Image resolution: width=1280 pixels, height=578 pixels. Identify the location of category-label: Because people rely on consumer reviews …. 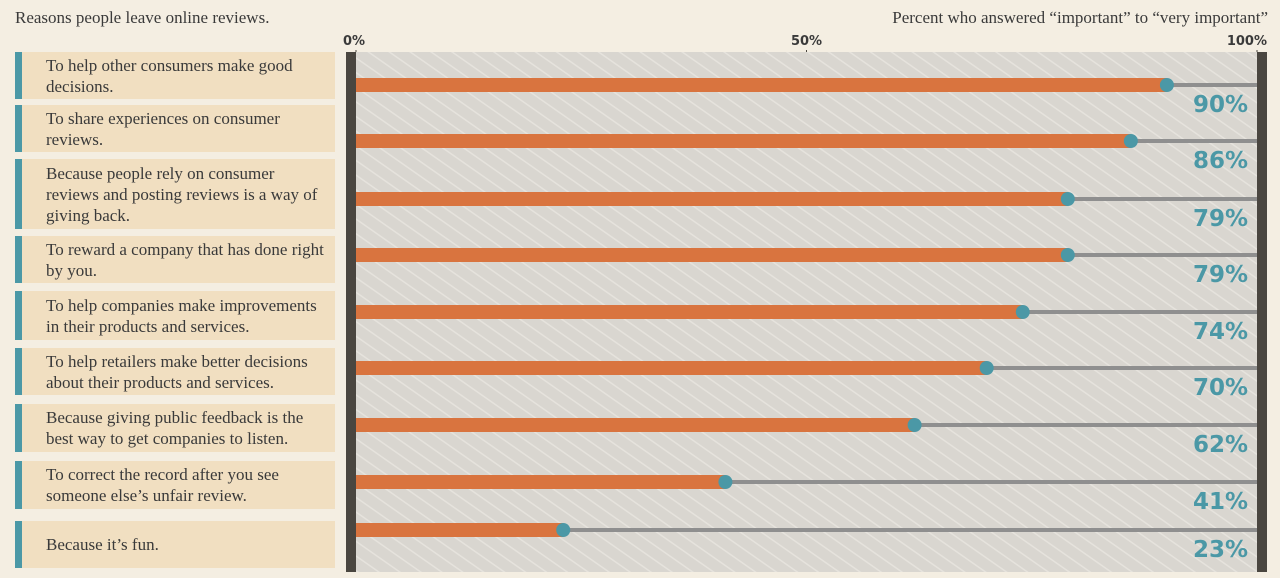
(175, 194).